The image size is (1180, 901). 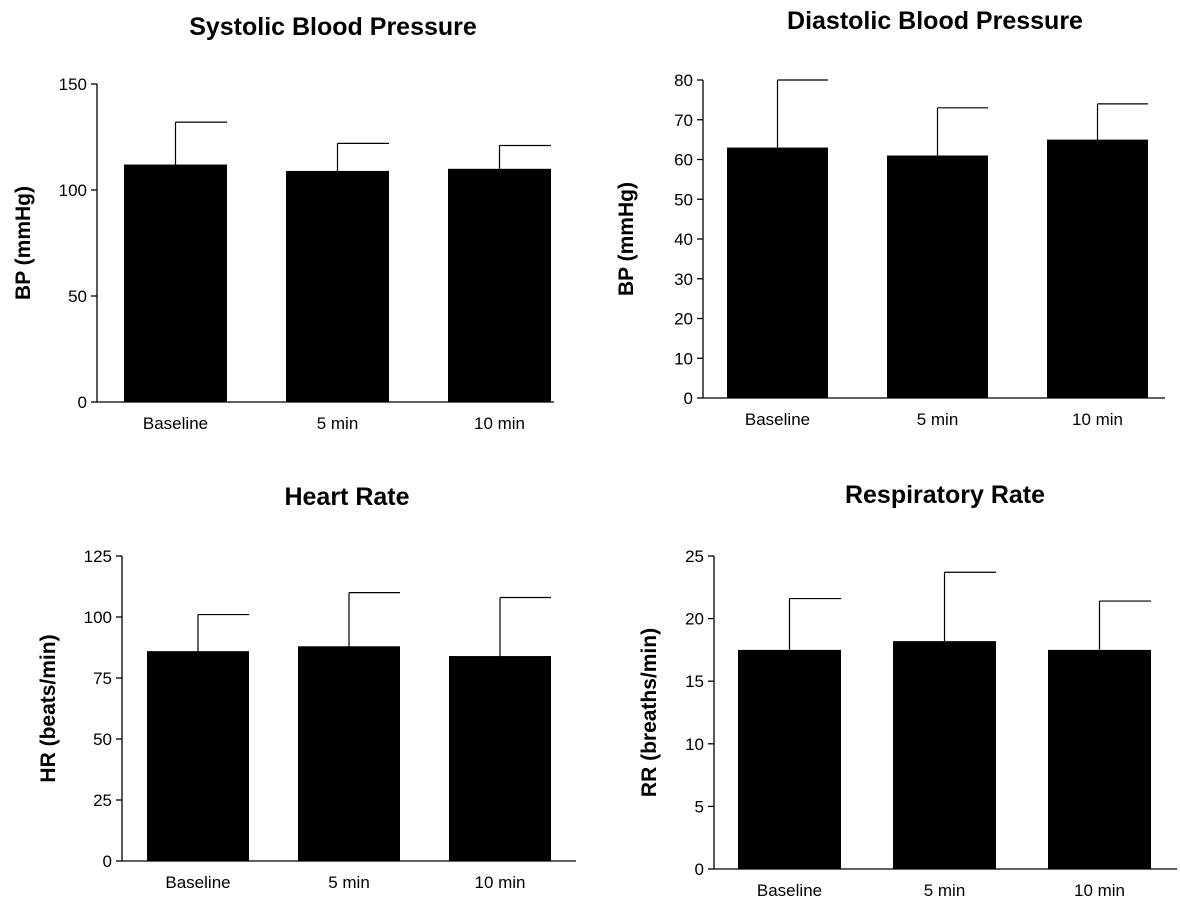 I want to click on chart-title: Respiratory Rate, so click(x=945, y=495).